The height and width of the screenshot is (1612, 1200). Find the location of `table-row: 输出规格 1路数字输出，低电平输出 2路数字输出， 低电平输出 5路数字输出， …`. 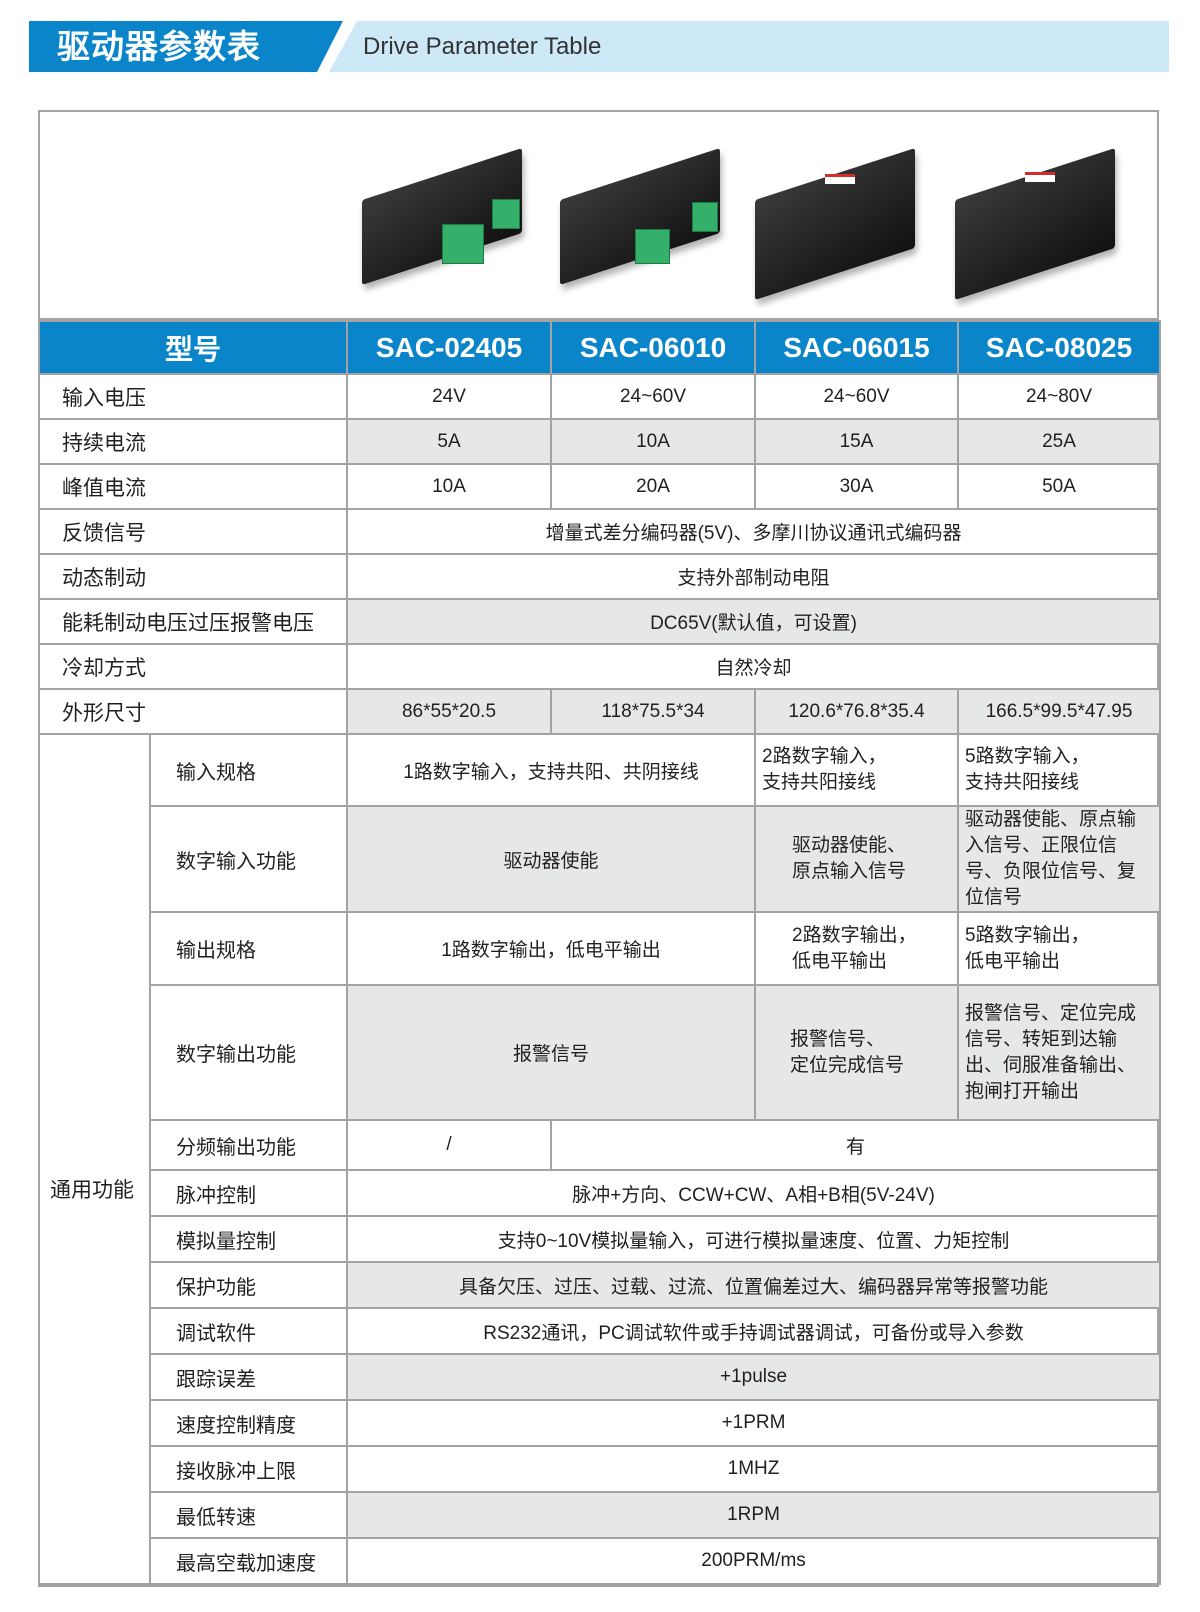

table-row: 输出规格 1路数字输出，低电平输出 2路数字输出， 低电平输出 5路数字输出， … is located at coordinates (600, 948).